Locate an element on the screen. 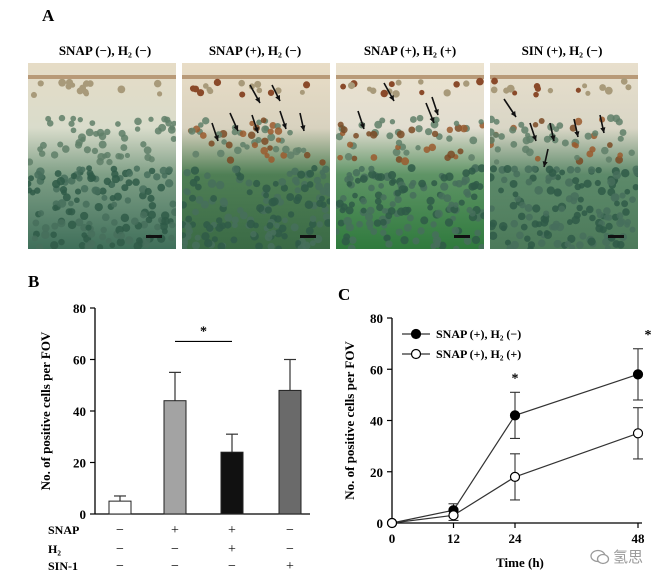  x-tick-label: 0 is located at coordinates (392, 538).